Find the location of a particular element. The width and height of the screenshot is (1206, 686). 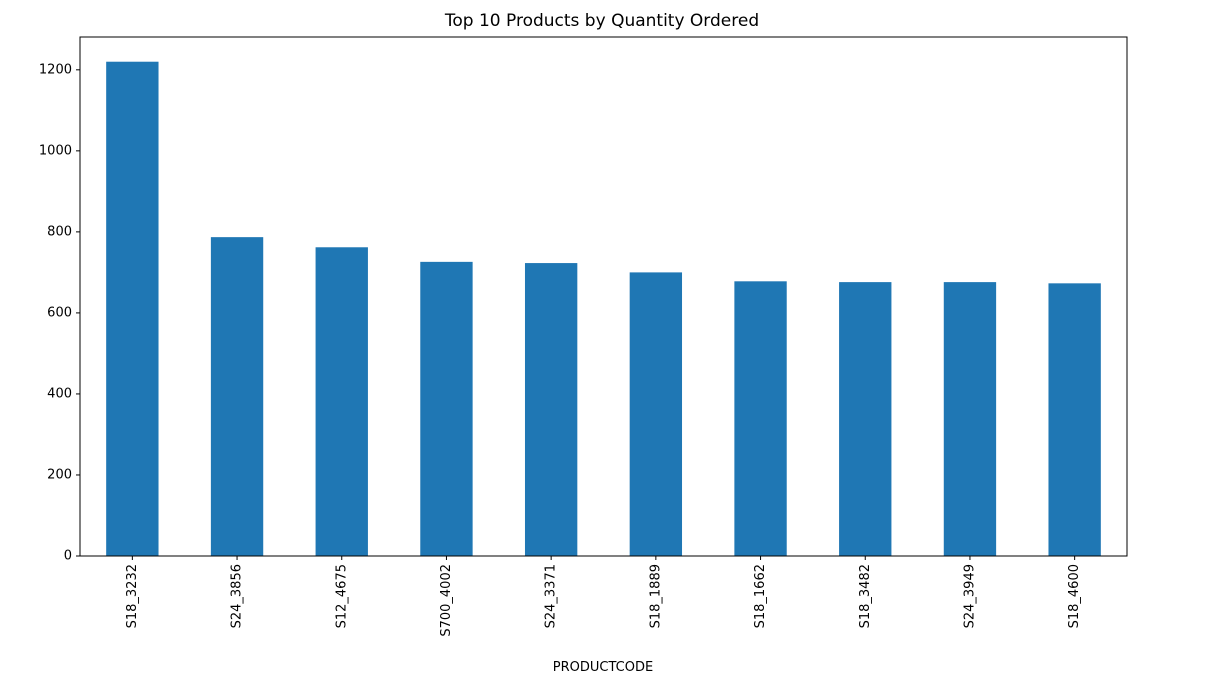

x-tick-label: S18_3232 is located at coordinates (132, 596).